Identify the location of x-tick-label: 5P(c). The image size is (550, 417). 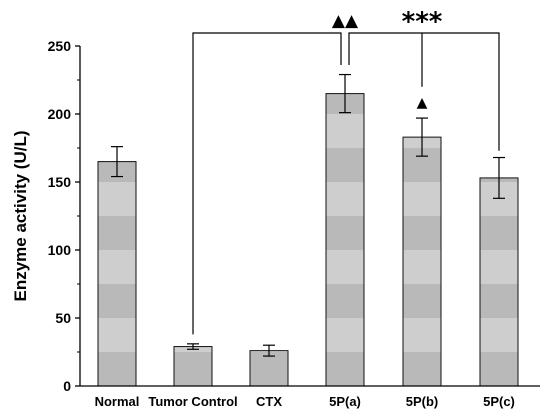
(499, 401).